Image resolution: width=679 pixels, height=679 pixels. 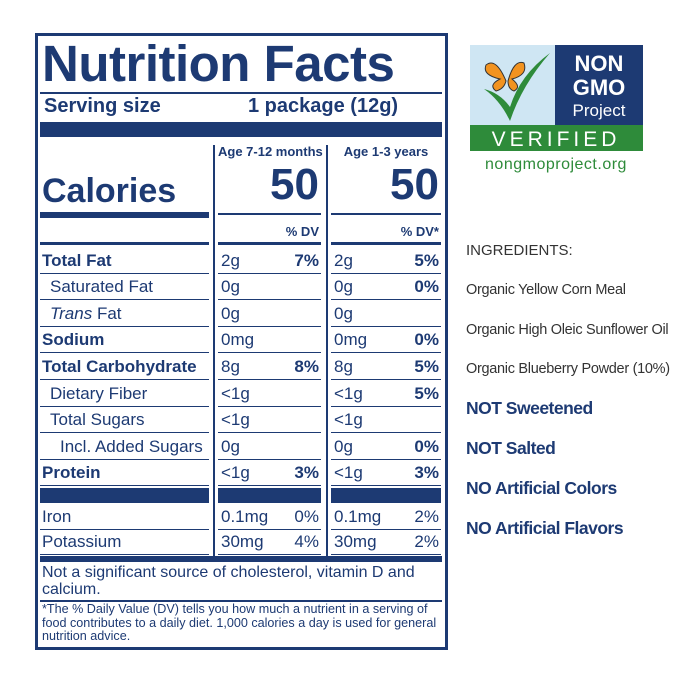 I want to click on serving-size: 1 package (12g), so click(x=323, y=106).